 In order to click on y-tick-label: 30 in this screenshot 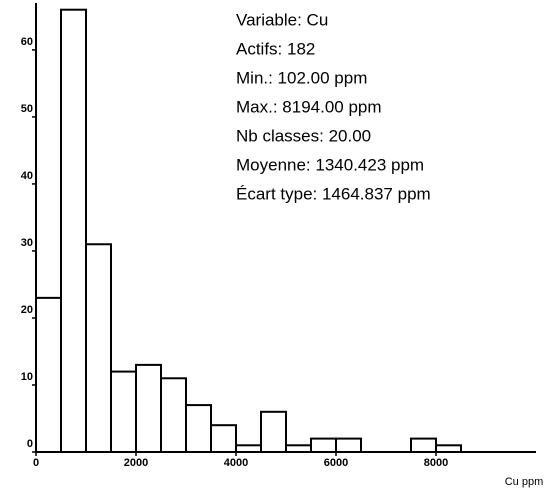, I will do `click(27, 243)`.